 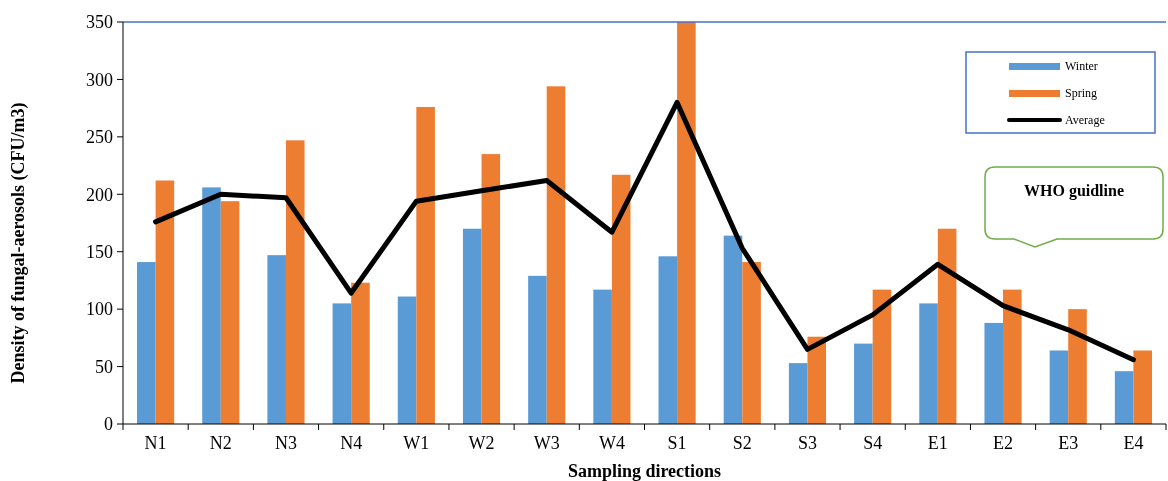 What do you see at coordinates (677, 443) in the screenshot?
I see `x-tick-label: S1` at bounding box center [677, 443].